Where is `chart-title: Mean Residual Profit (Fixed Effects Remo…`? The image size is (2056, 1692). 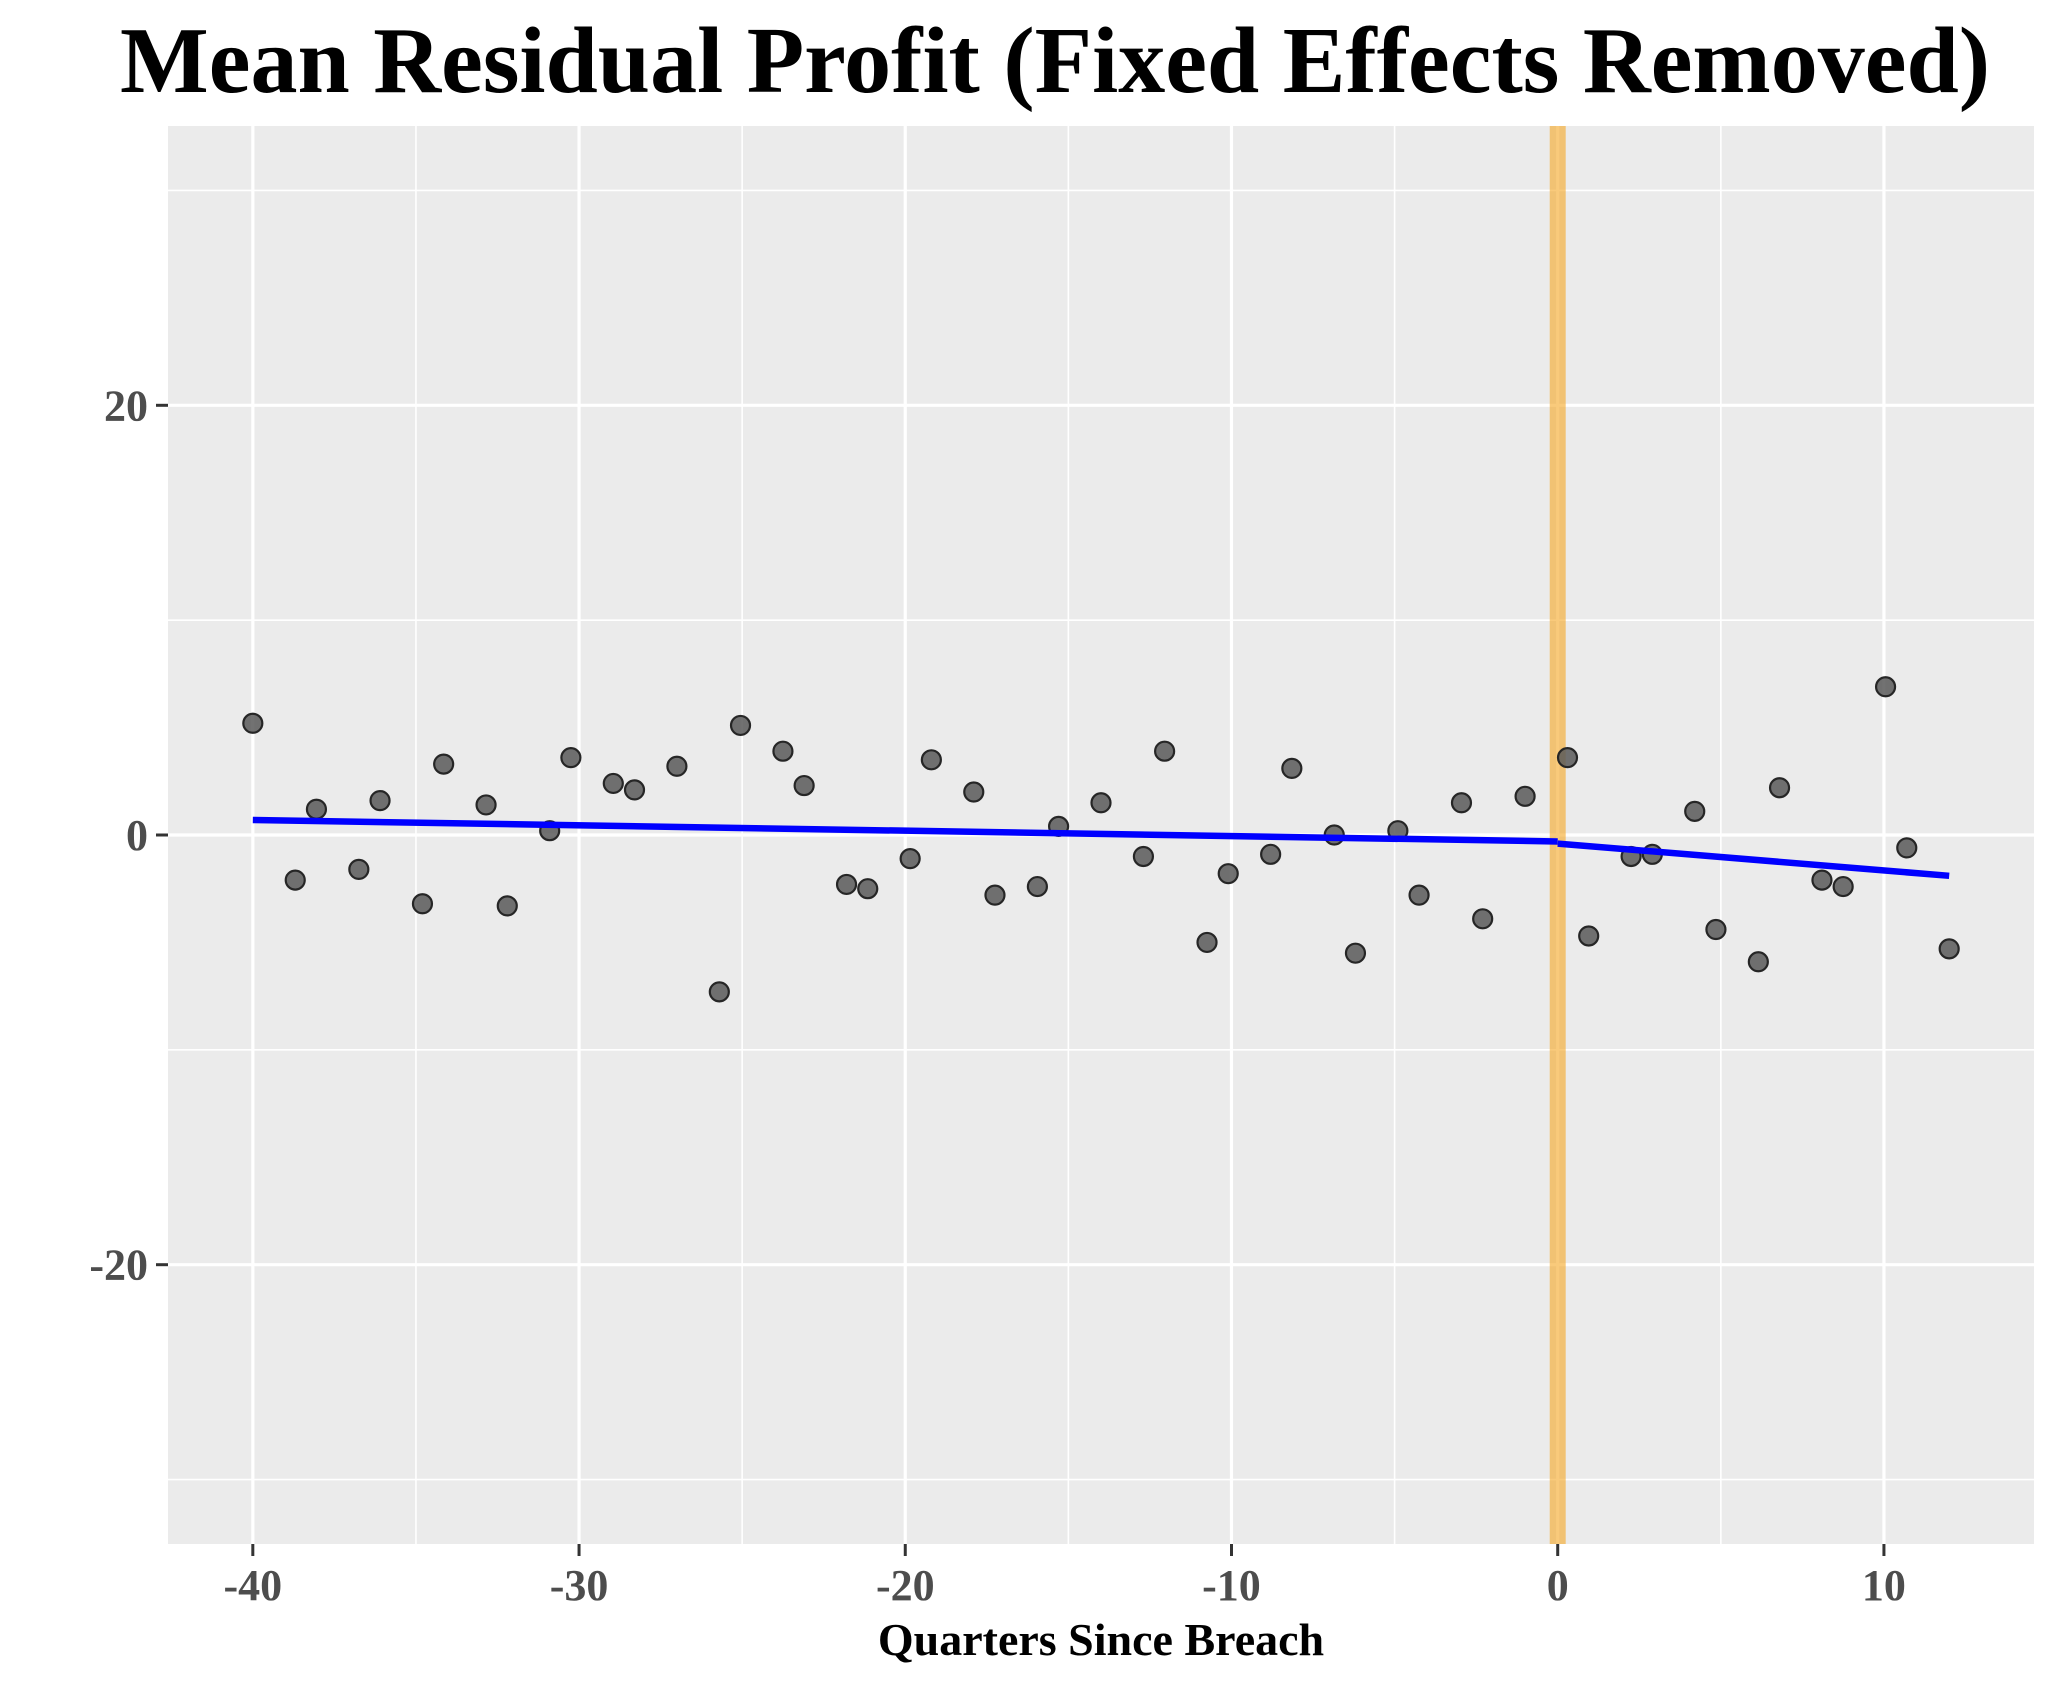
chart-title: Mean Residual Profit (Fixed Effects Remo… is located at coordinates (1055, 61).